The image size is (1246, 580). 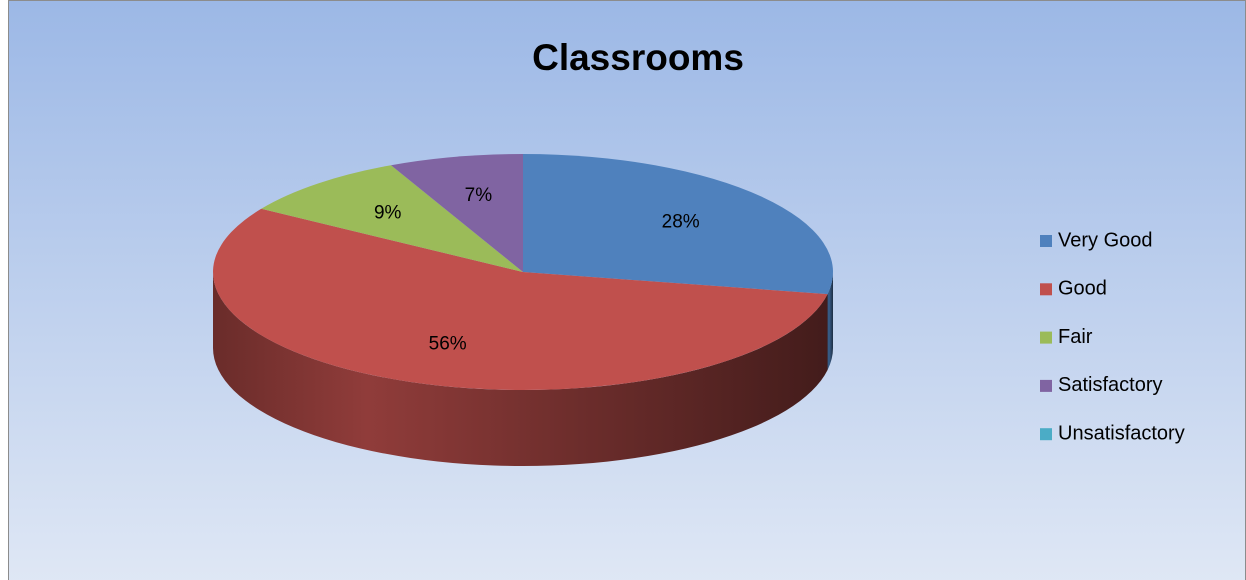 I want to click on data-label: 7%, so click(x=479, y=195).